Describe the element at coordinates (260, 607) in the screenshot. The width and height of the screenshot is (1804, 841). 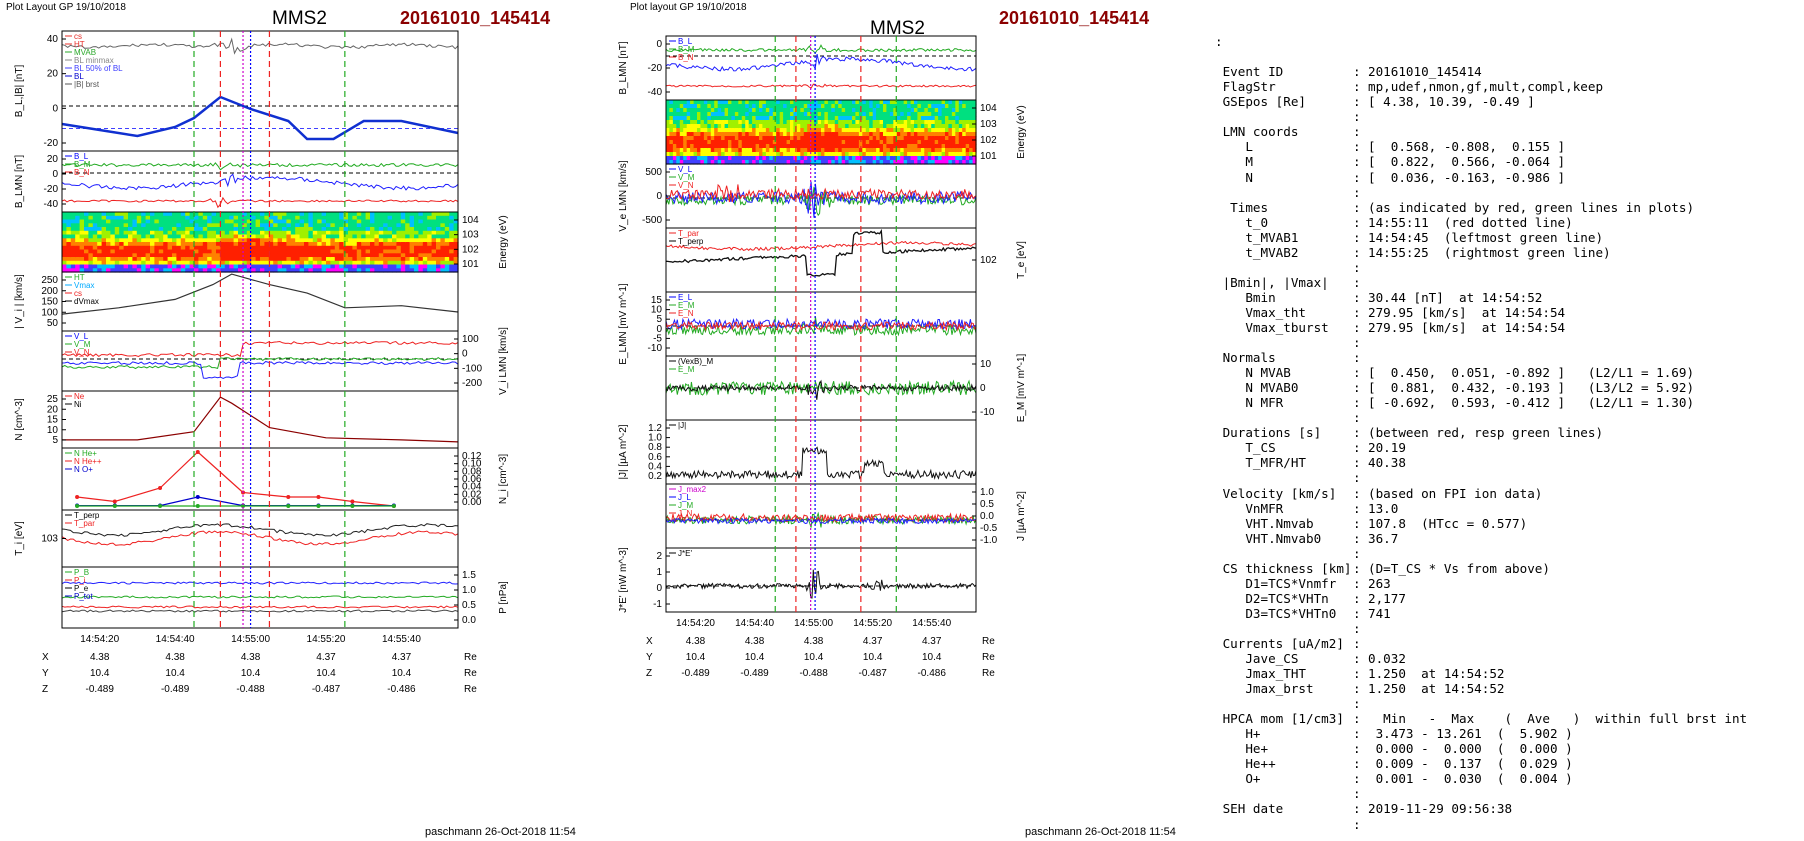
I see `left-series-Pi` at that location.